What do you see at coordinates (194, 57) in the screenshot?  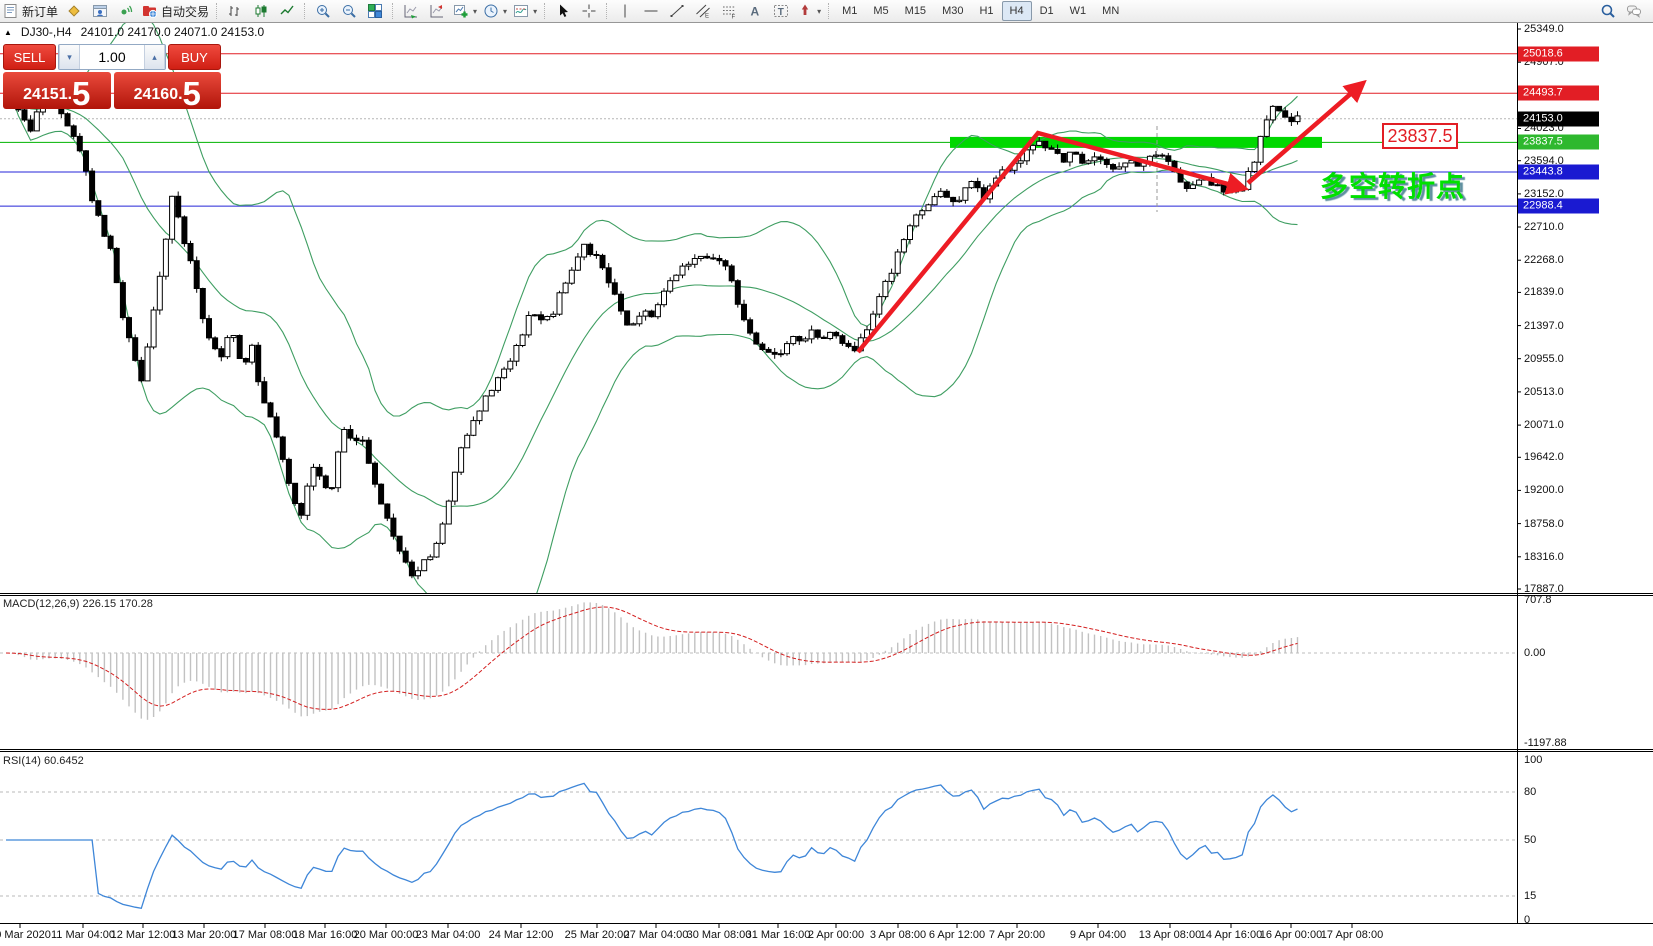 I see `buy-button: BUY` at bounding box center [194, 57].